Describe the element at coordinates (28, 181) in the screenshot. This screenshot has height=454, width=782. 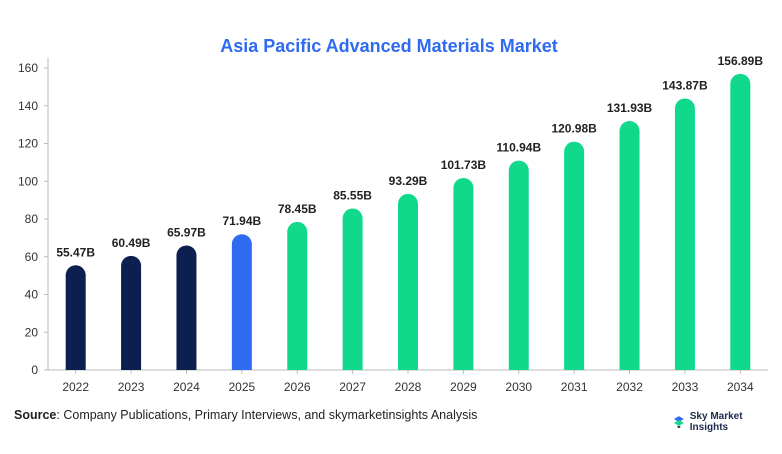
I see `y-tick-label: 100` at that location.